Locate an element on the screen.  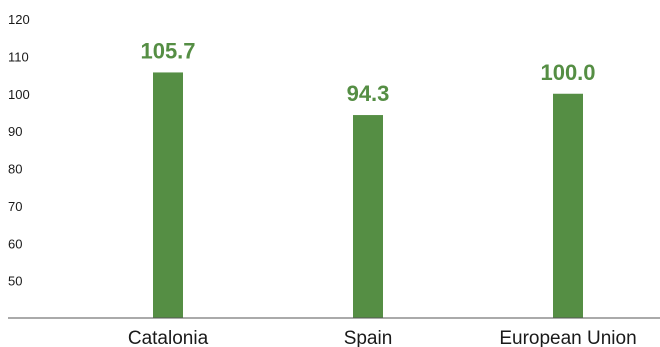
x-category-label: European Union is located at coordinates (567, 337).